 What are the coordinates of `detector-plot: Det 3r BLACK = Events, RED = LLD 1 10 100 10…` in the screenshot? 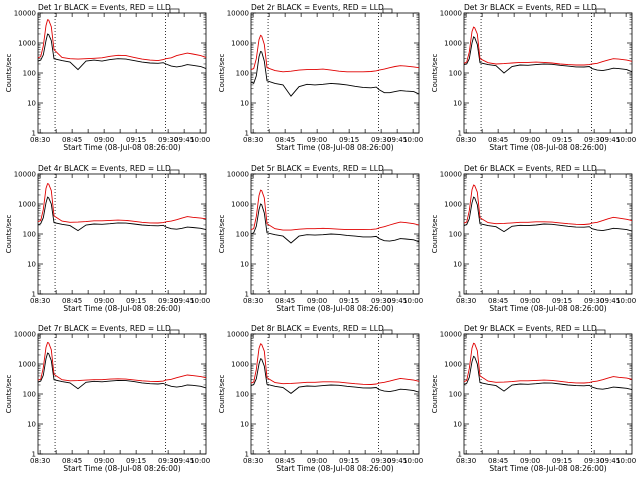 It's located at (533, 77).